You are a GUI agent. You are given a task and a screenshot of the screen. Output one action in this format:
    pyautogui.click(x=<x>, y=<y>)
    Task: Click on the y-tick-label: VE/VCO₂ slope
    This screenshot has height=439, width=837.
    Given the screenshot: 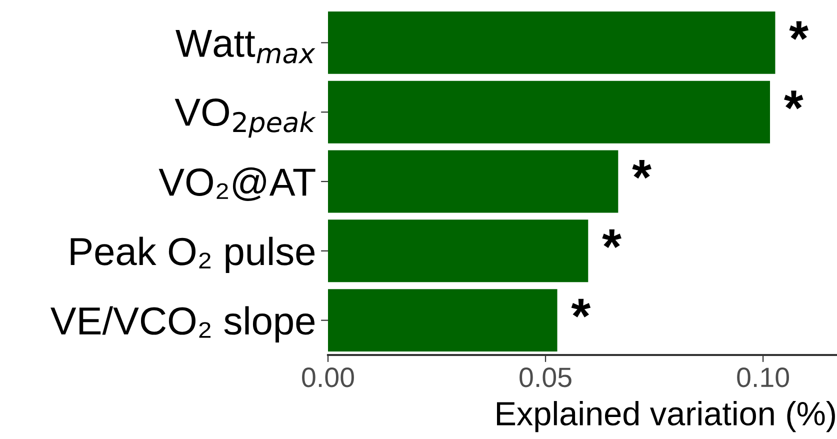 What is the action you would take?
    pyautogui.click(x=182, y=324)
    